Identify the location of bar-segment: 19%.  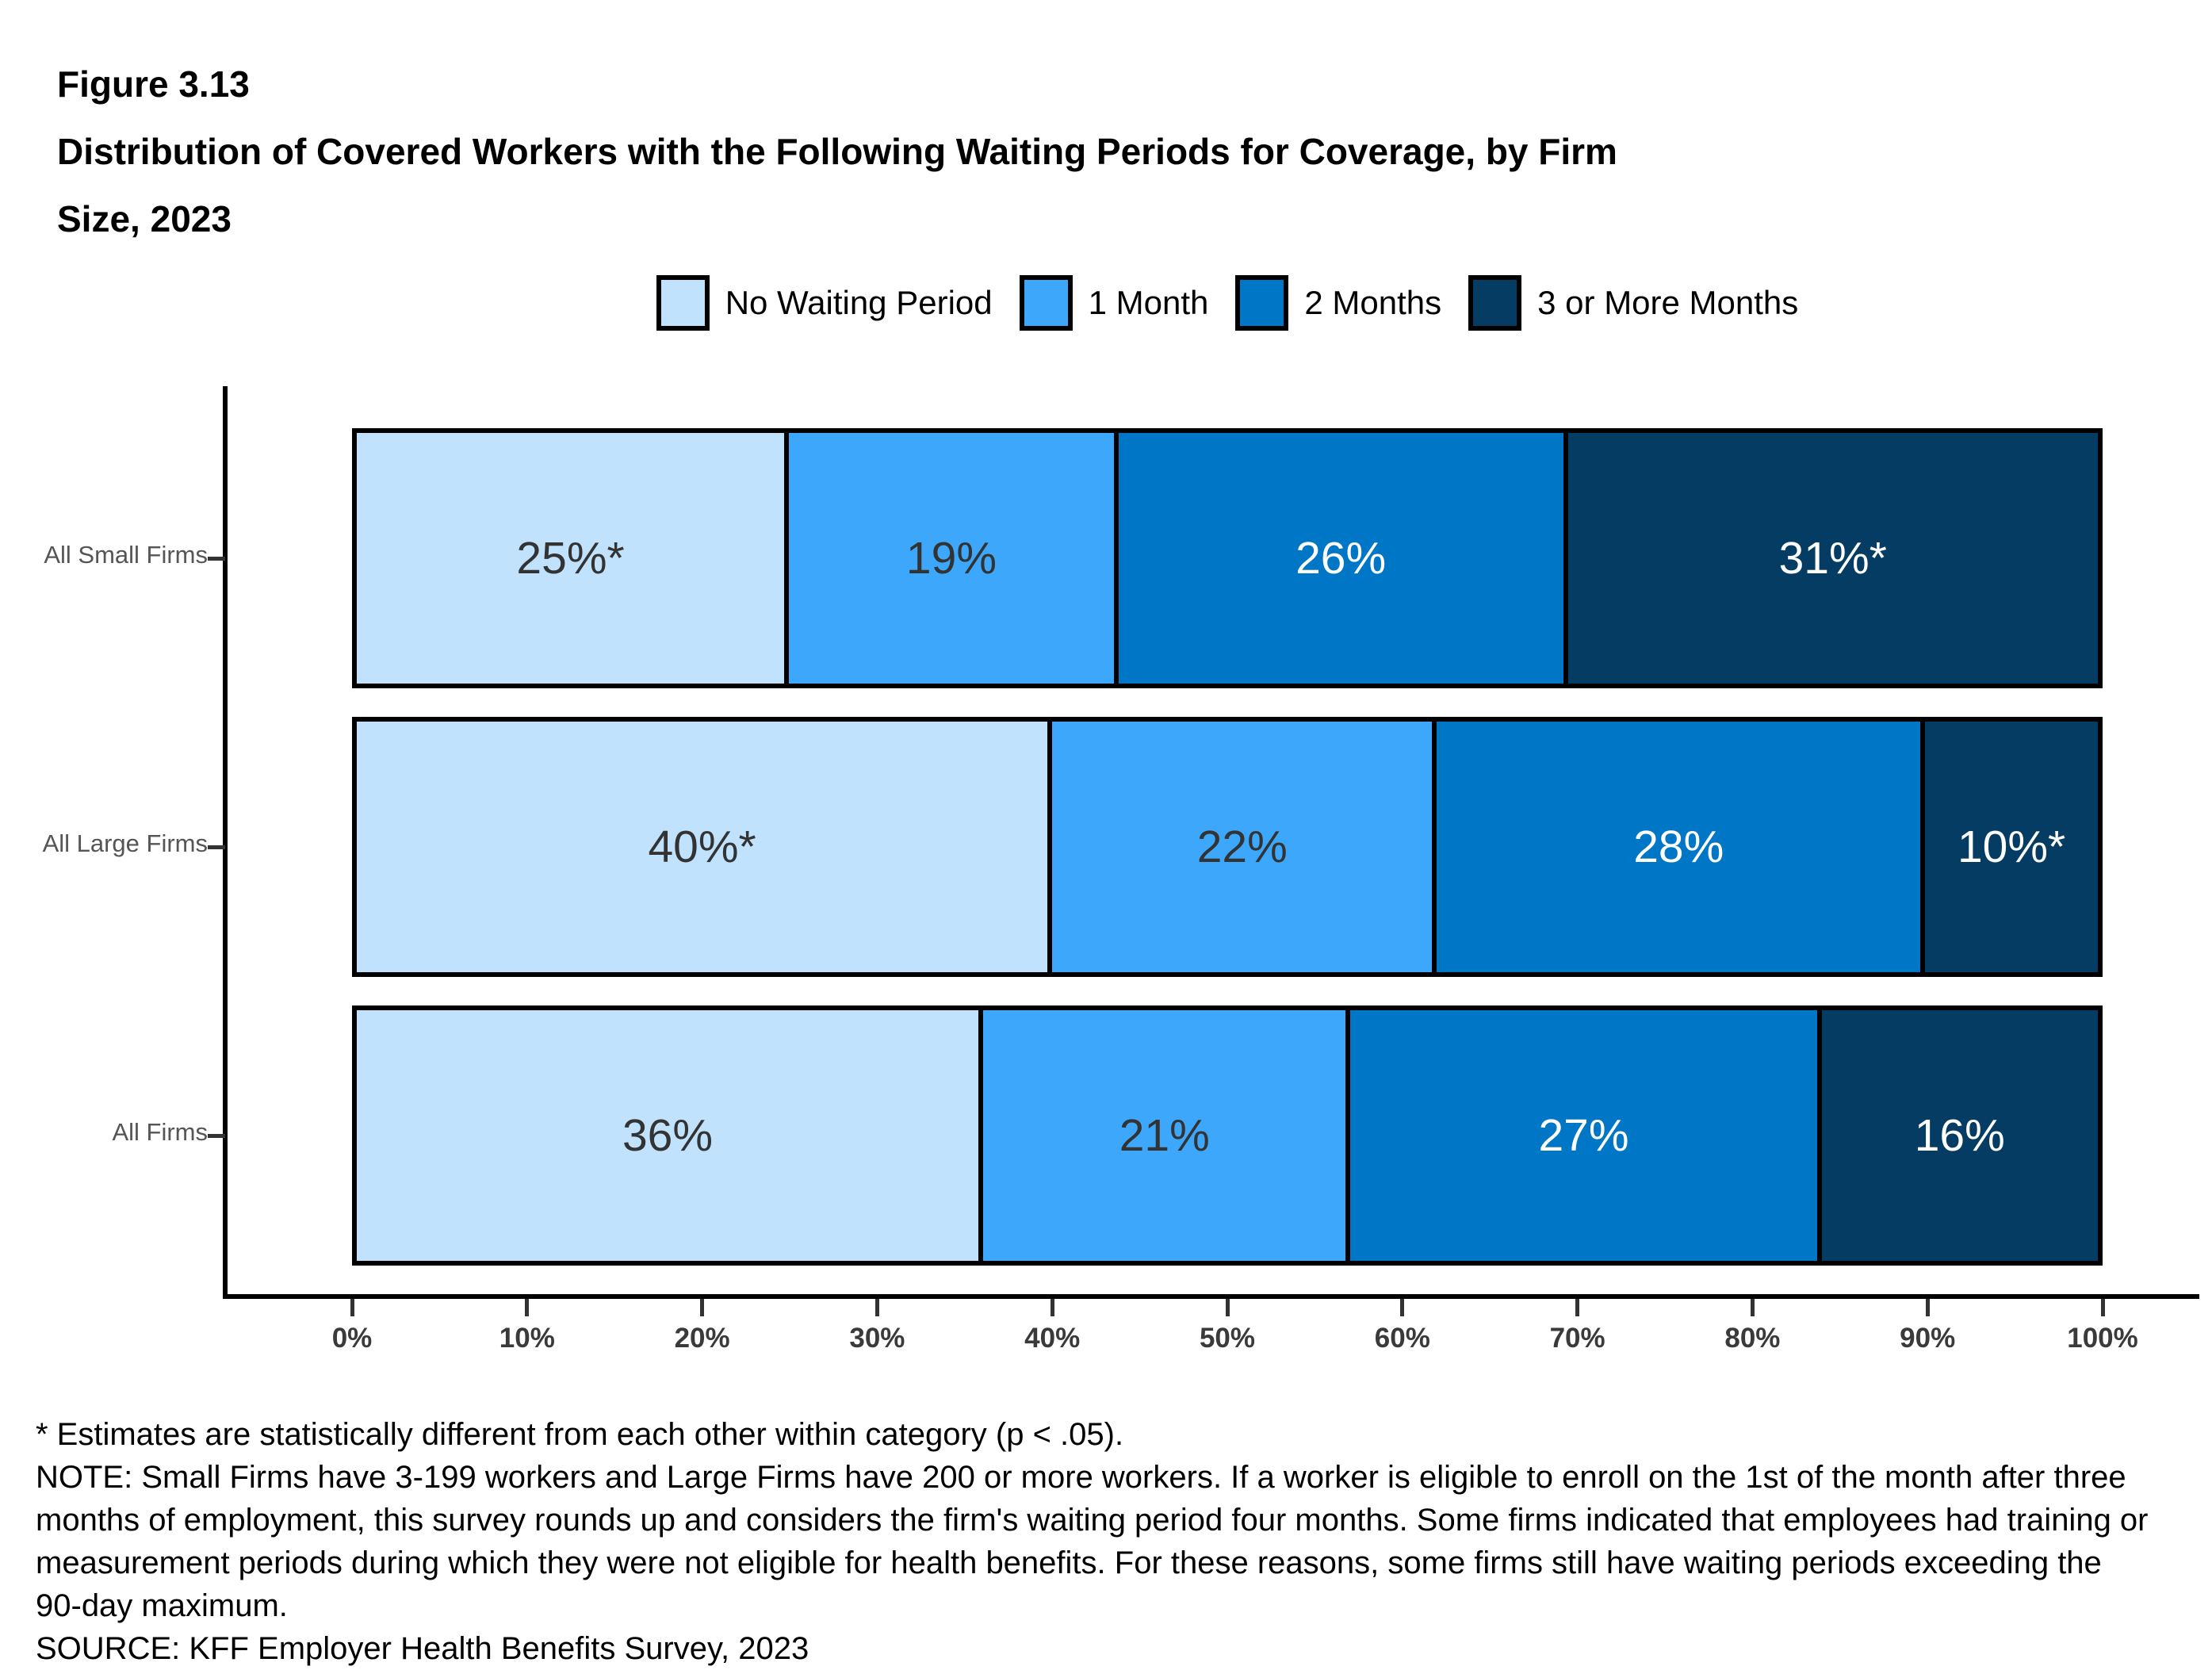
(954, 558).